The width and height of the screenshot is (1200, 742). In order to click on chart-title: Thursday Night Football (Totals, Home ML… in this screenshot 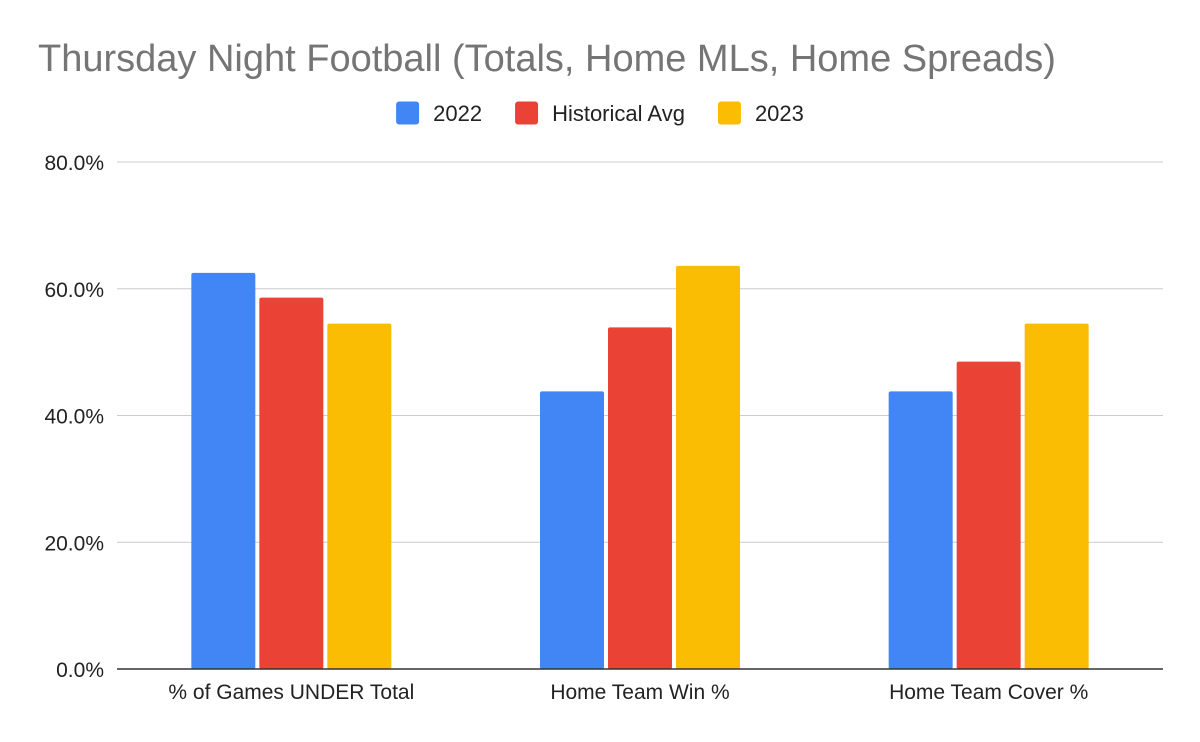, I will do `click(547, 59)`.